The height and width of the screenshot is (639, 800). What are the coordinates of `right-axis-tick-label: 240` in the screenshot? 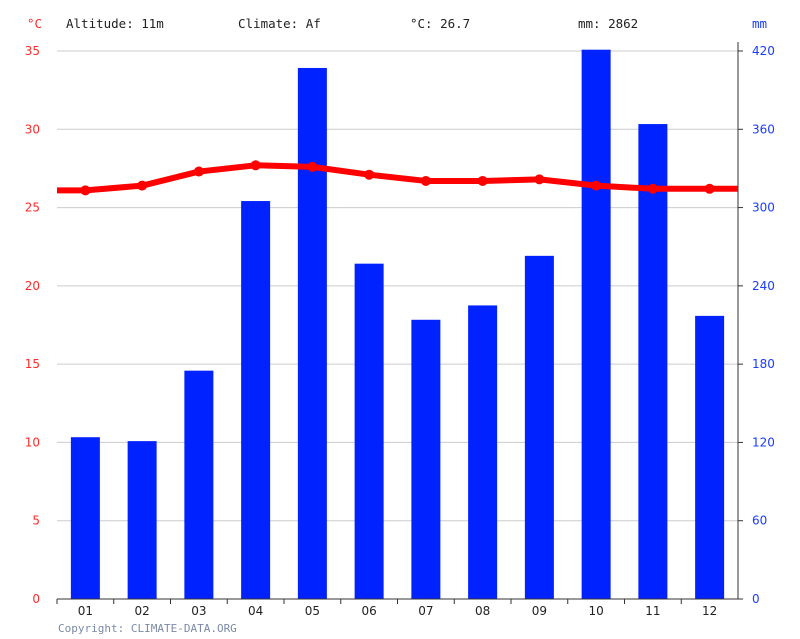 It's located at (763, 286).